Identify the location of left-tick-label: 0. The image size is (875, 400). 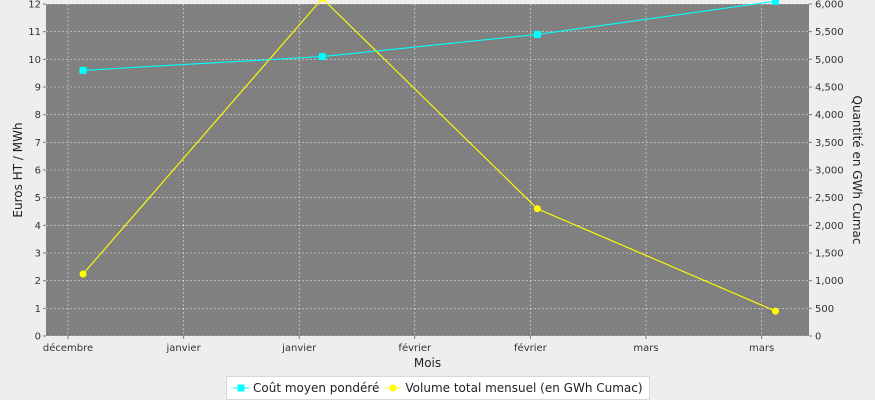
(38, 337).